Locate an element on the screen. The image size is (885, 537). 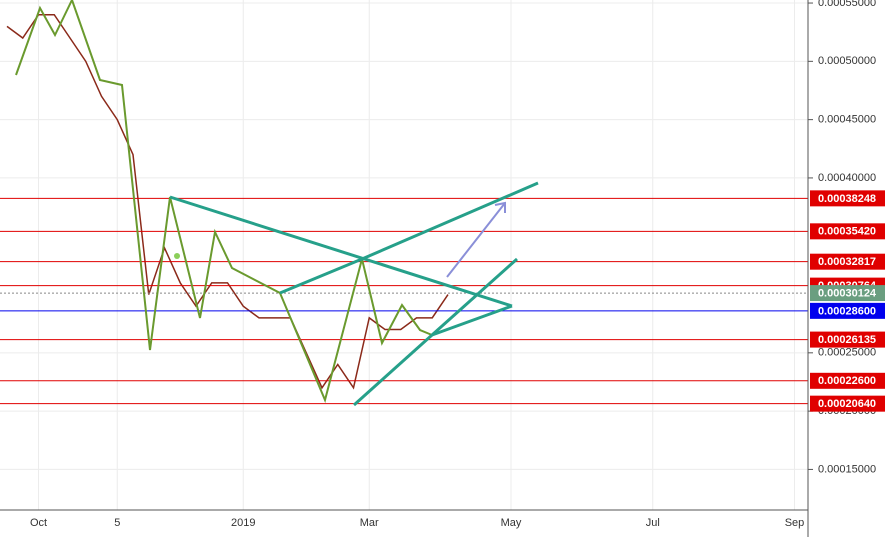
x-tick-label: May is located at coordinates (511, 523).